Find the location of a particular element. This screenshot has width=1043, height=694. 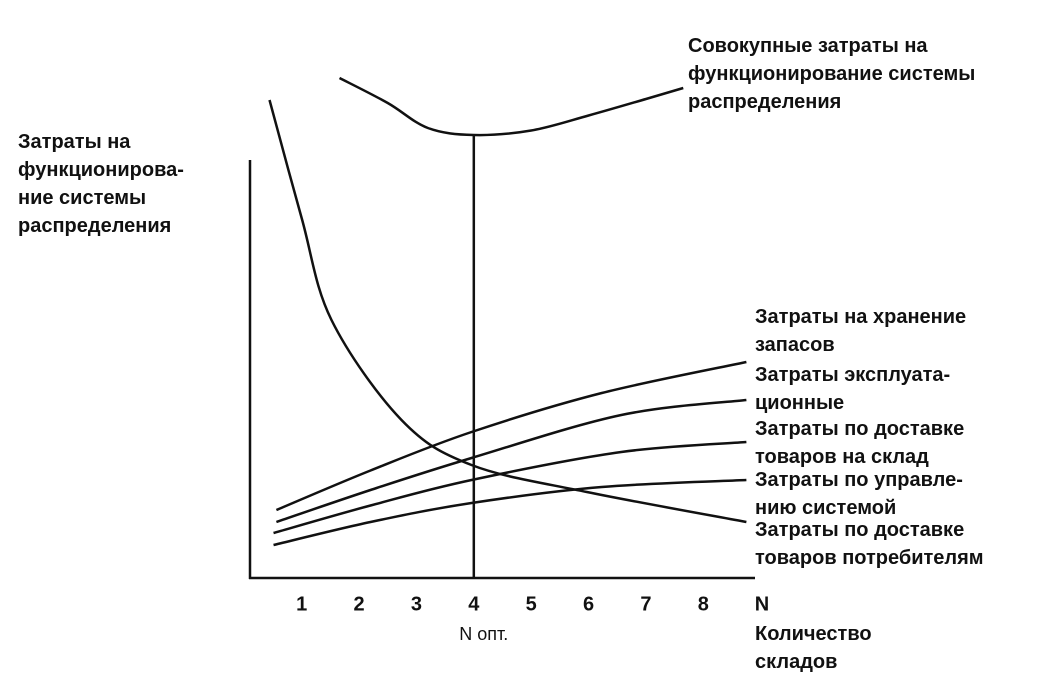

series-label: Затраты по доставке товаров потребителям is located at coordinates (869, 544).